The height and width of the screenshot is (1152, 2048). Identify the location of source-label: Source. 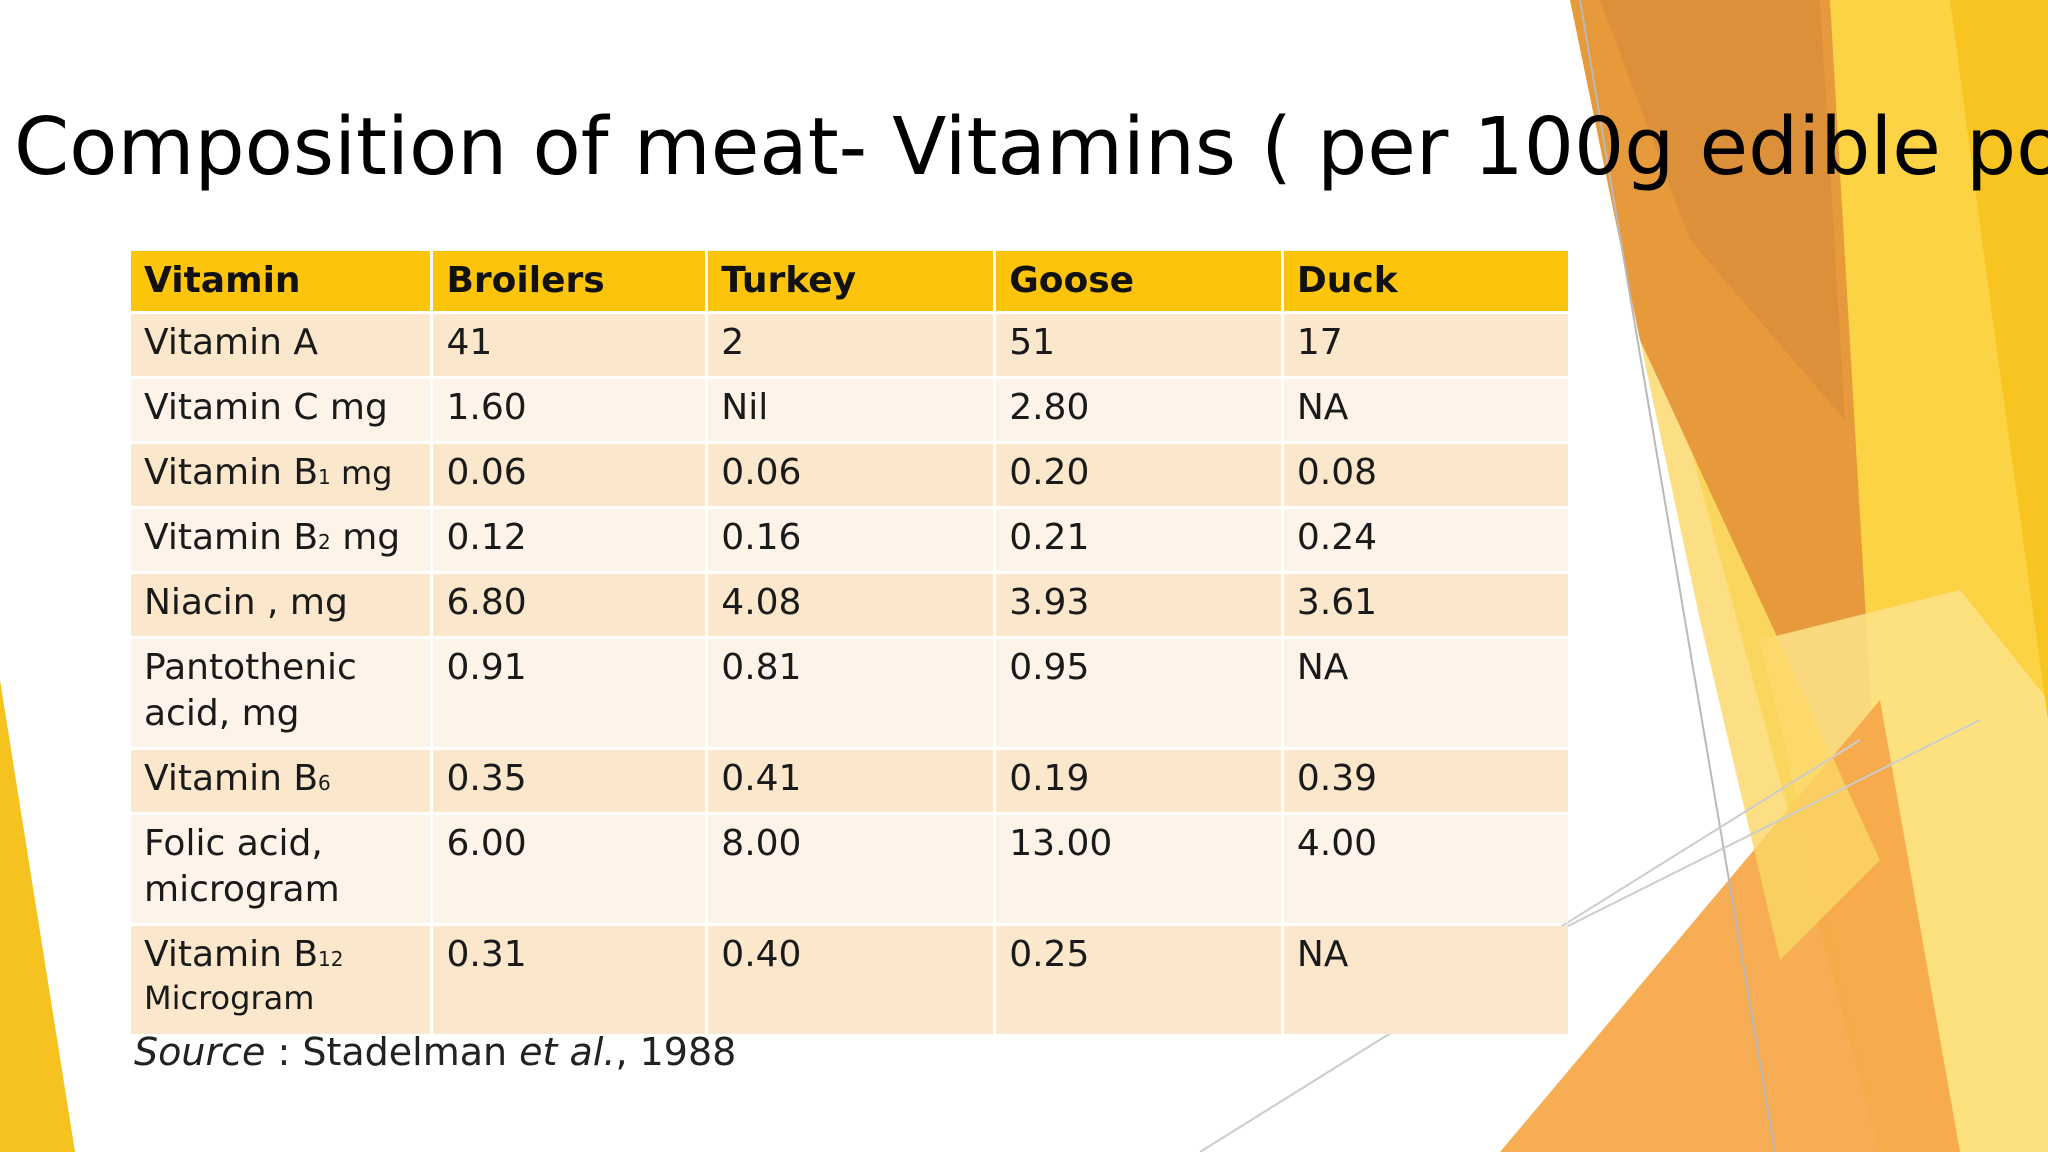
(200, 1052).